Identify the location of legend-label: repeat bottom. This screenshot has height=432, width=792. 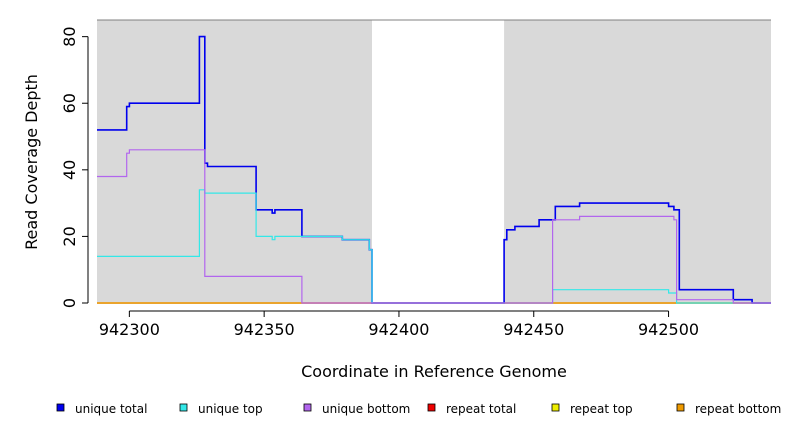
(738, 409).